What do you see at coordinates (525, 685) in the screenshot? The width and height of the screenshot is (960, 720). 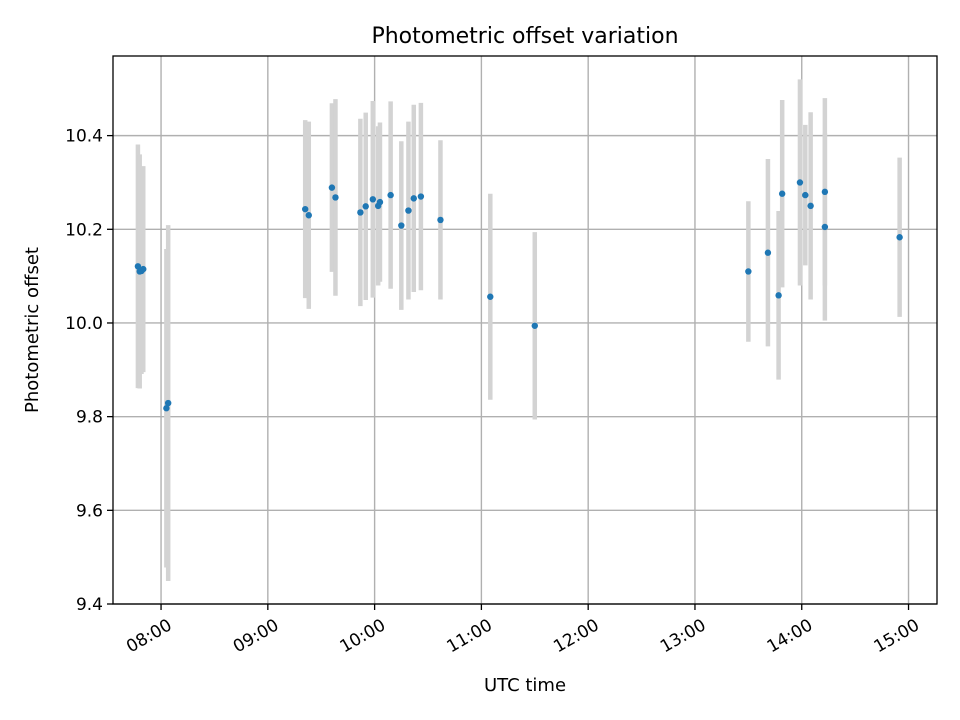 I see `x-axis-label: UTC time` at bounding box center [525, 685].